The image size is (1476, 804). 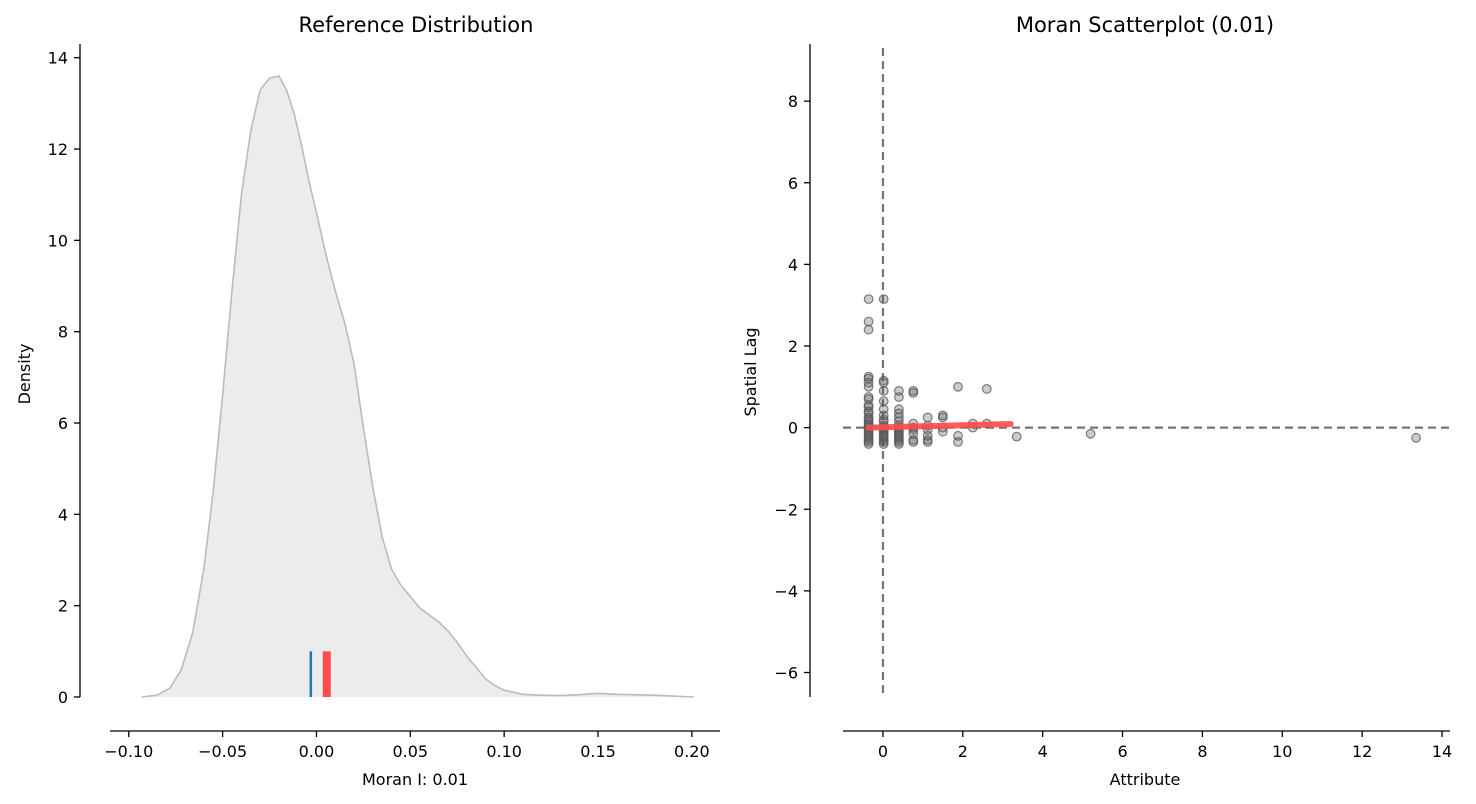 I want to click on right-x-tick-label: 2, so click(x=963, y=751).